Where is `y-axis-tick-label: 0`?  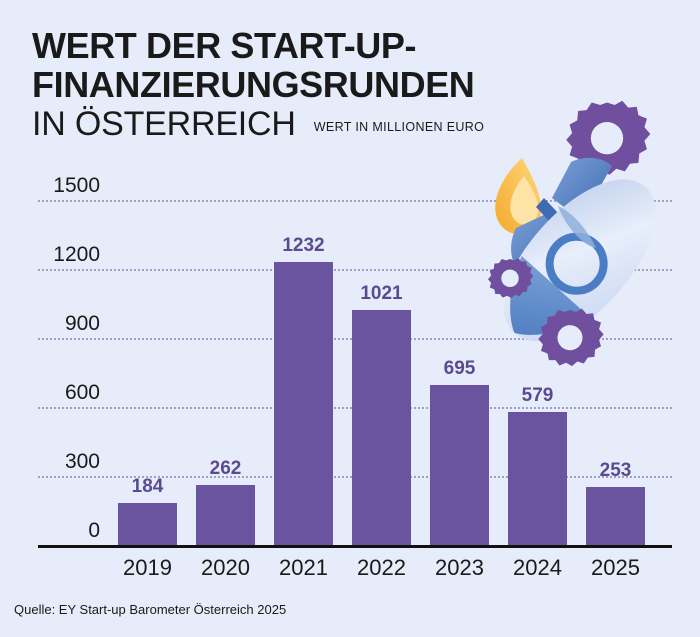 y-axis-tick-label: 0 is located at coordinates (94, 530).